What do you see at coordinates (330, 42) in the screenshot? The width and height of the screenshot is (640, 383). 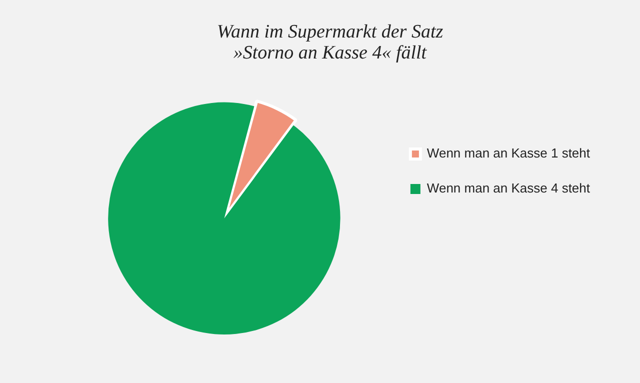 I see `chart-title: Wann im Supermarkt der Satz »Storno an Kasse 4« fällt` at bounding box center [330, 42].